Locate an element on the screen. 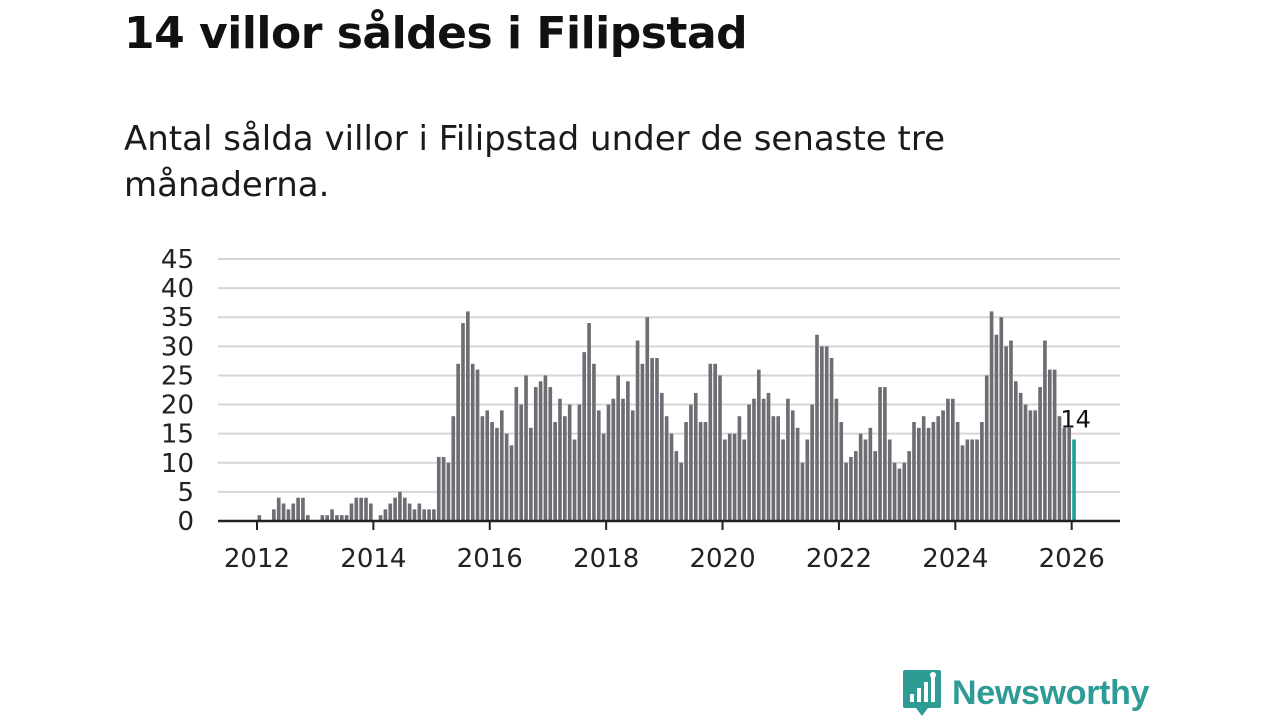  x-tick-label: 2018 is located at coordinates (606, 559).